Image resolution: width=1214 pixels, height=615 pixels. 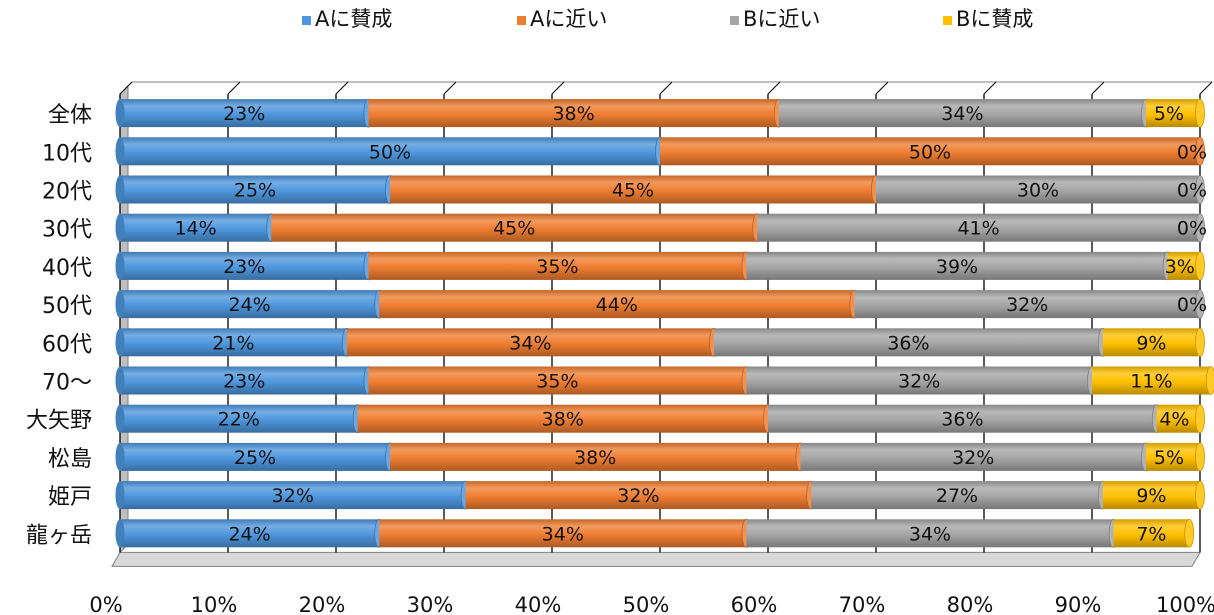 What do you see at coordinates (59, 421) in the screenshot?
I see `category-label: 大矢野` at bounding box center [59, 421].